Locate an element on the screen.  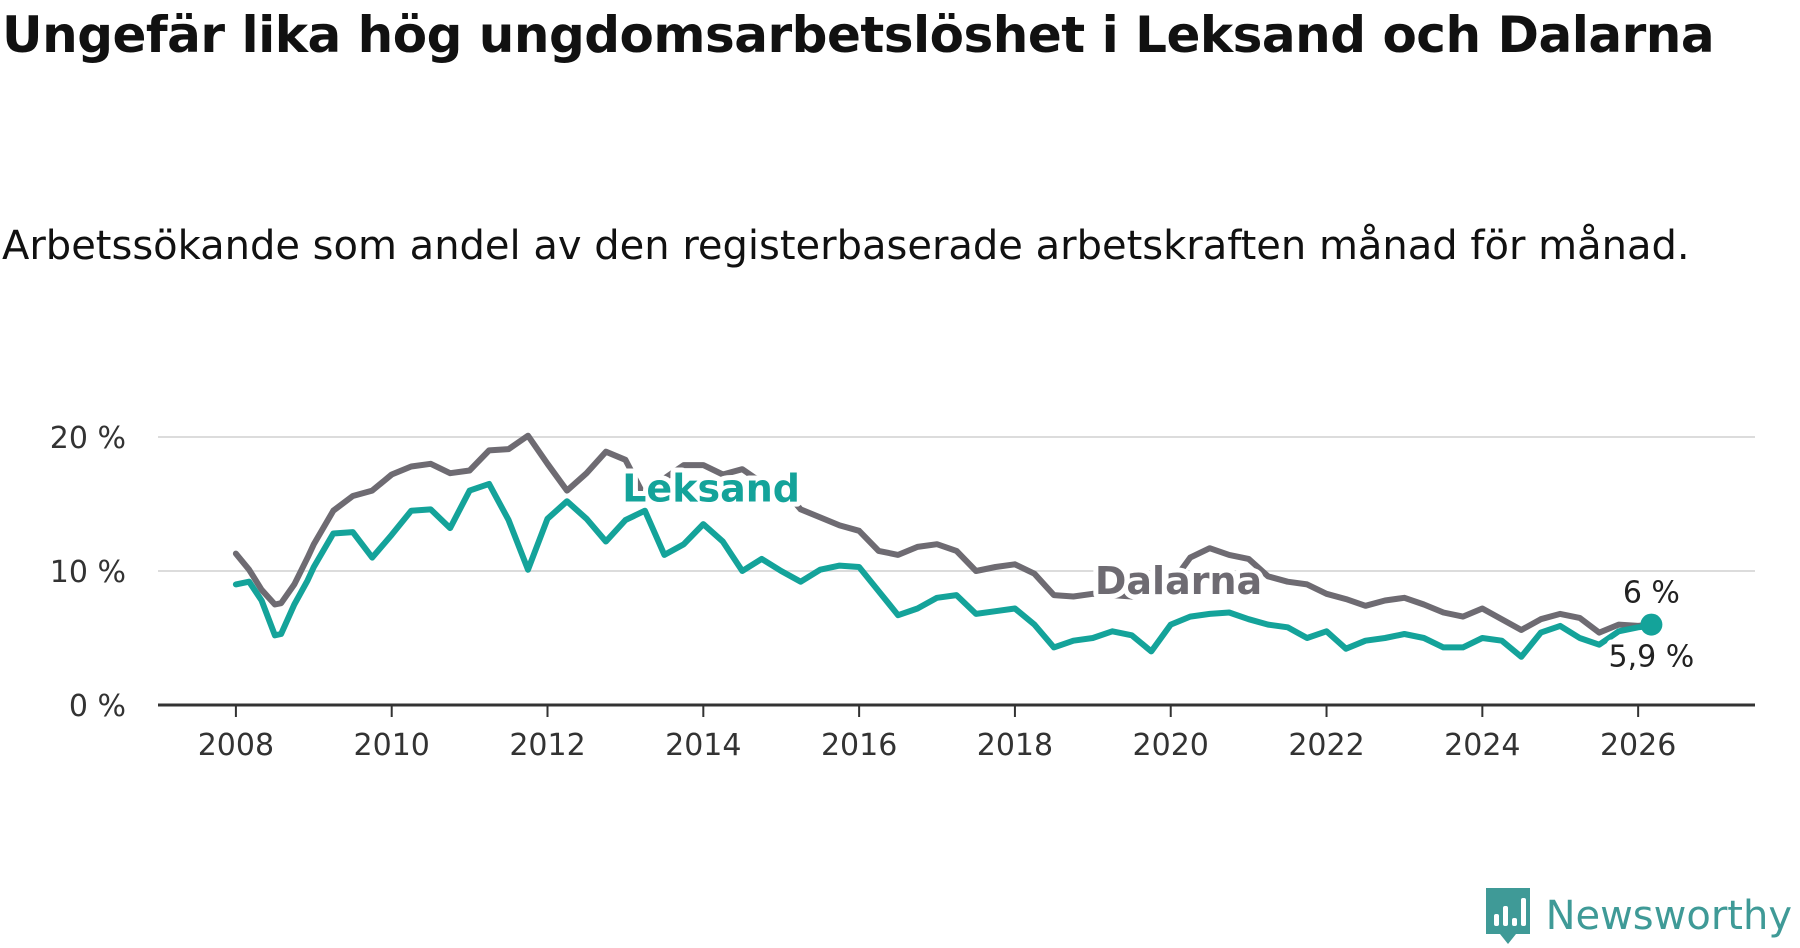
x-tick-label: 2014 is located at coordinates (703, 745).